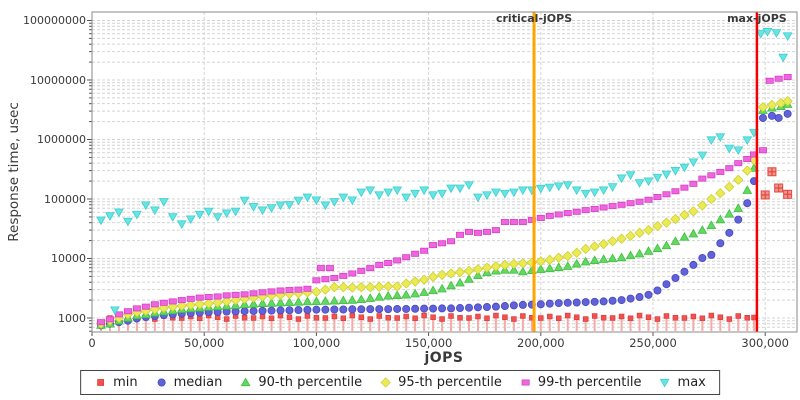 The width and height of the screenshot is (800, 400). What do you see at coordinates (58, 80) in the screenshot?
I see `y-tick-label: 10000000` at bounding box center [58, 80].